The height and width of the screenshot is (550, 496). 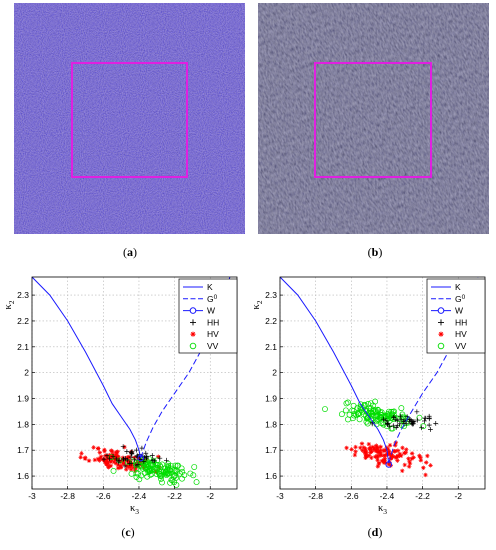 I want to click on y-tick-label: 1.7, so click(x=23, y=450).